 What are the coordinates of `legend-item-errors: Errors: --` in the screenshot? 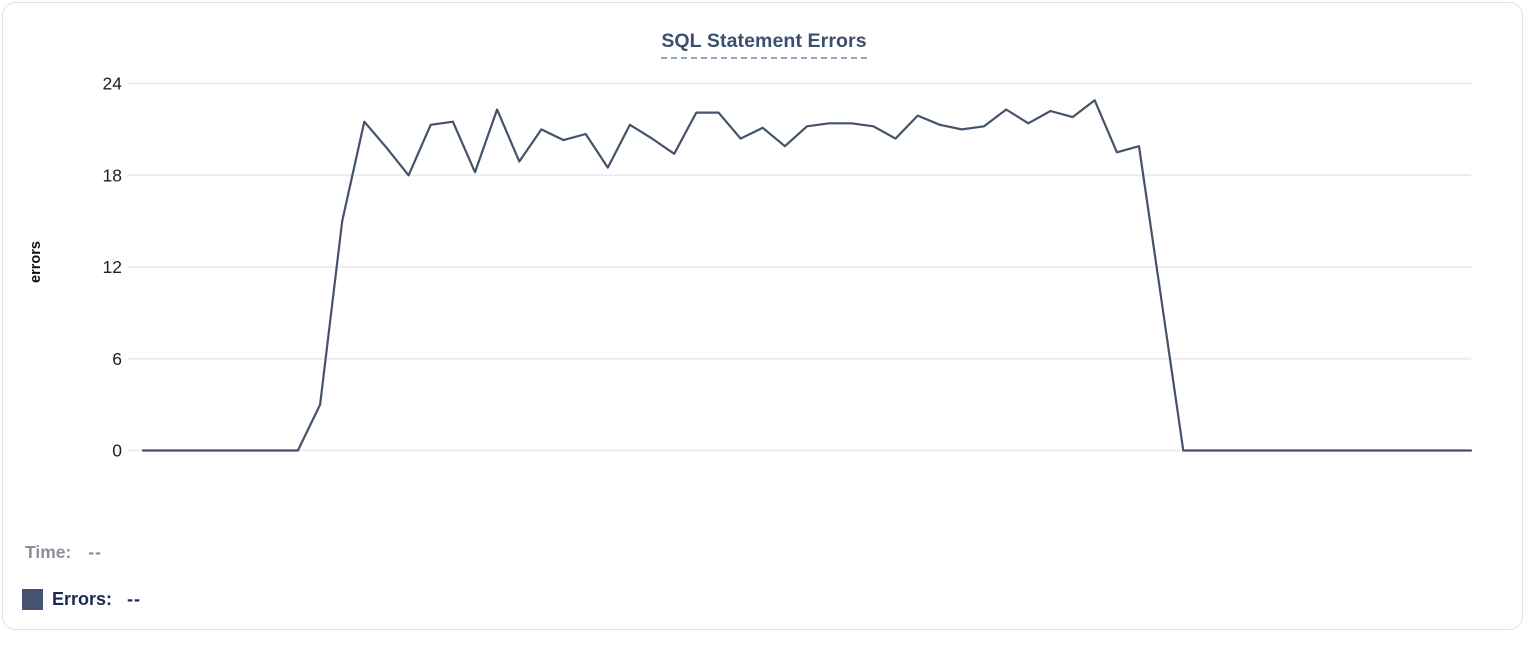 It's located at (81, 599).